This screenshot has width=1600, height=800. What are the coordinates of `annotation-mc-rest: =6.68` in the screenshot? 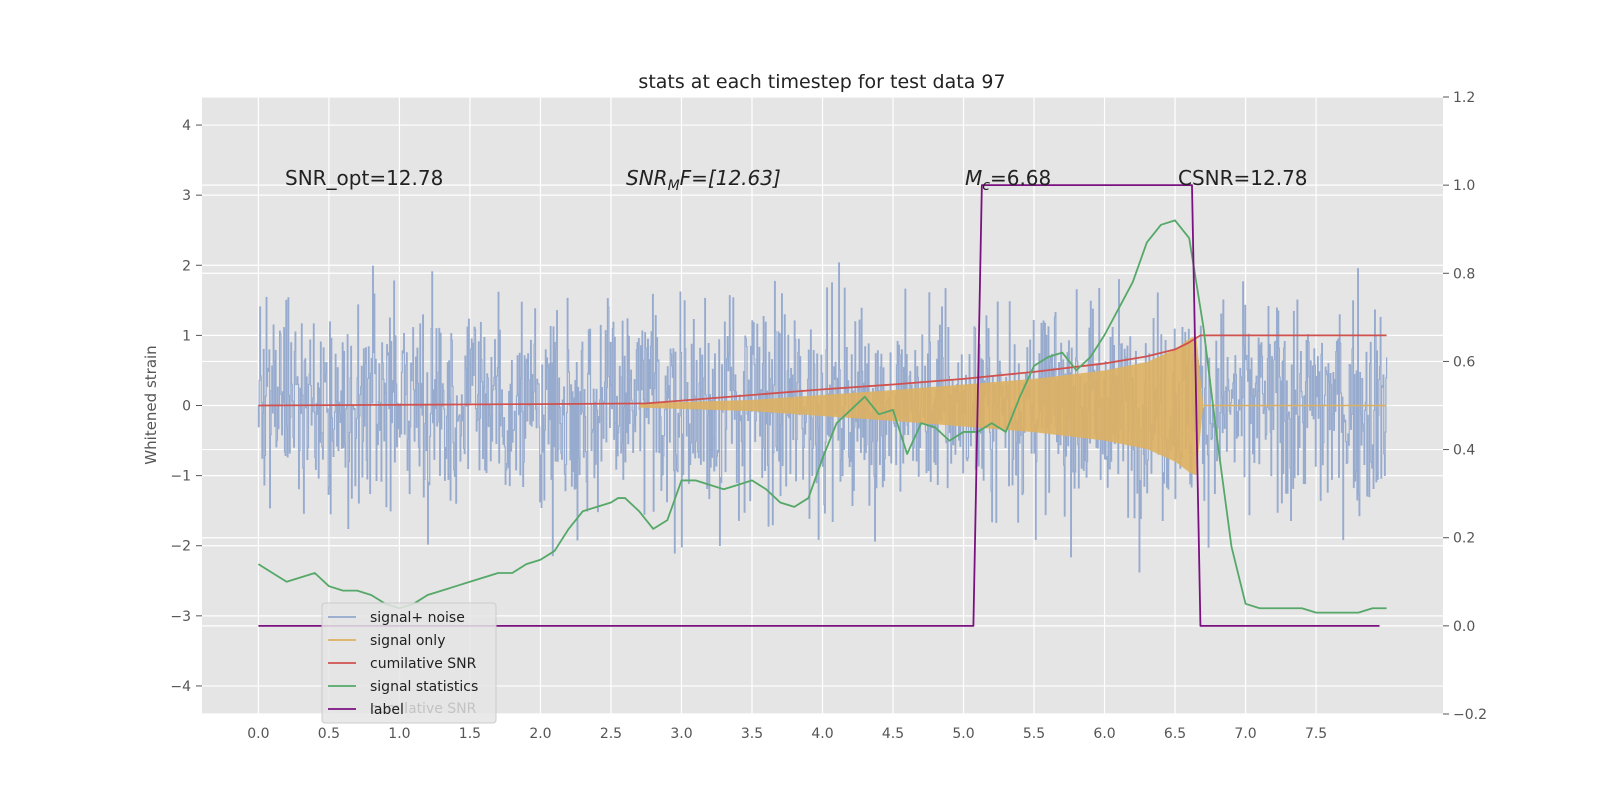 It's located at (1020, 178).